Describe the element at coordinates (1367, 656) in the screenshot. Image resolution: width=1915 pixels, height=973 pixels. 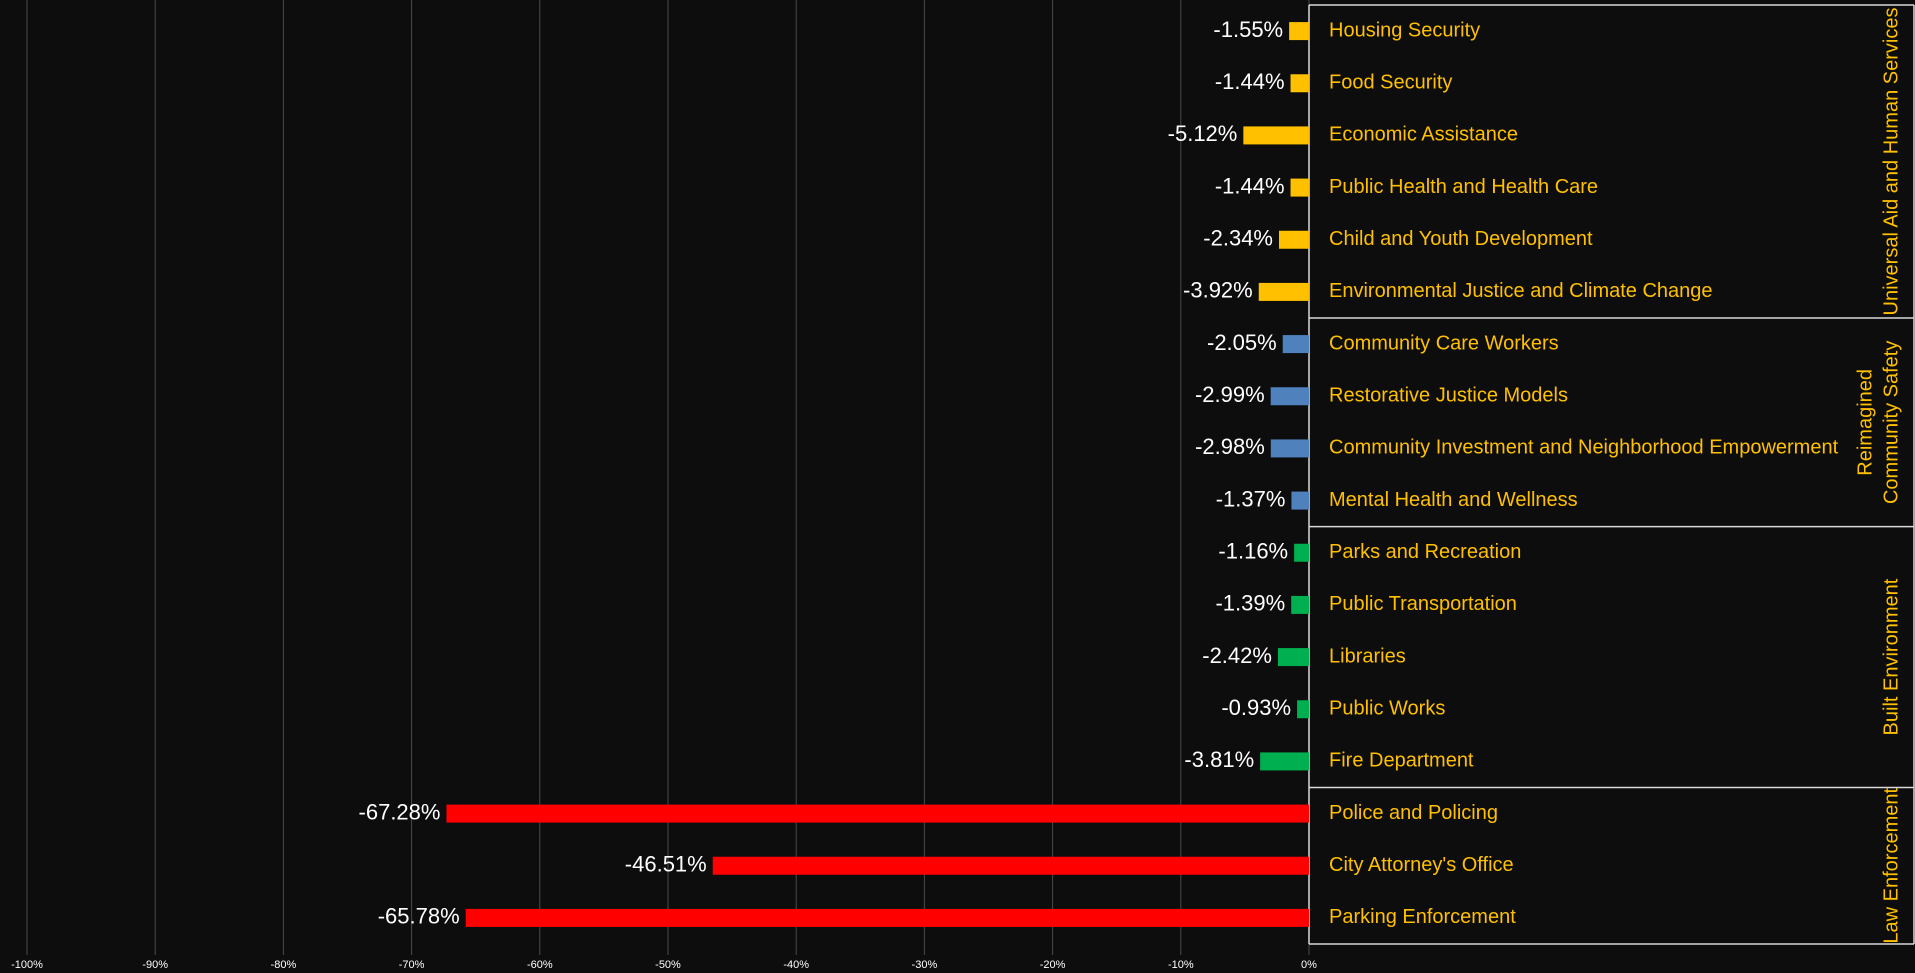
I see `category-label: Libraries` at that location.